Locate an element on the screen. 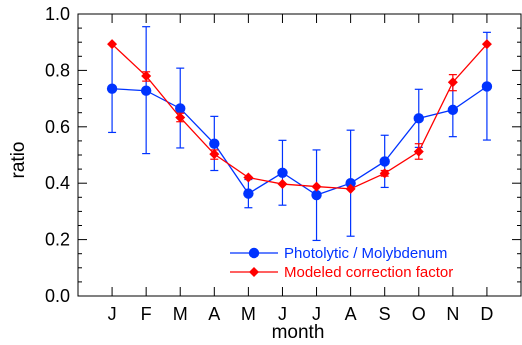 Image resolution: width=522 pixels, height=345 pixels. y-tick-label: 0.4 is located at coordinates (57, 183).